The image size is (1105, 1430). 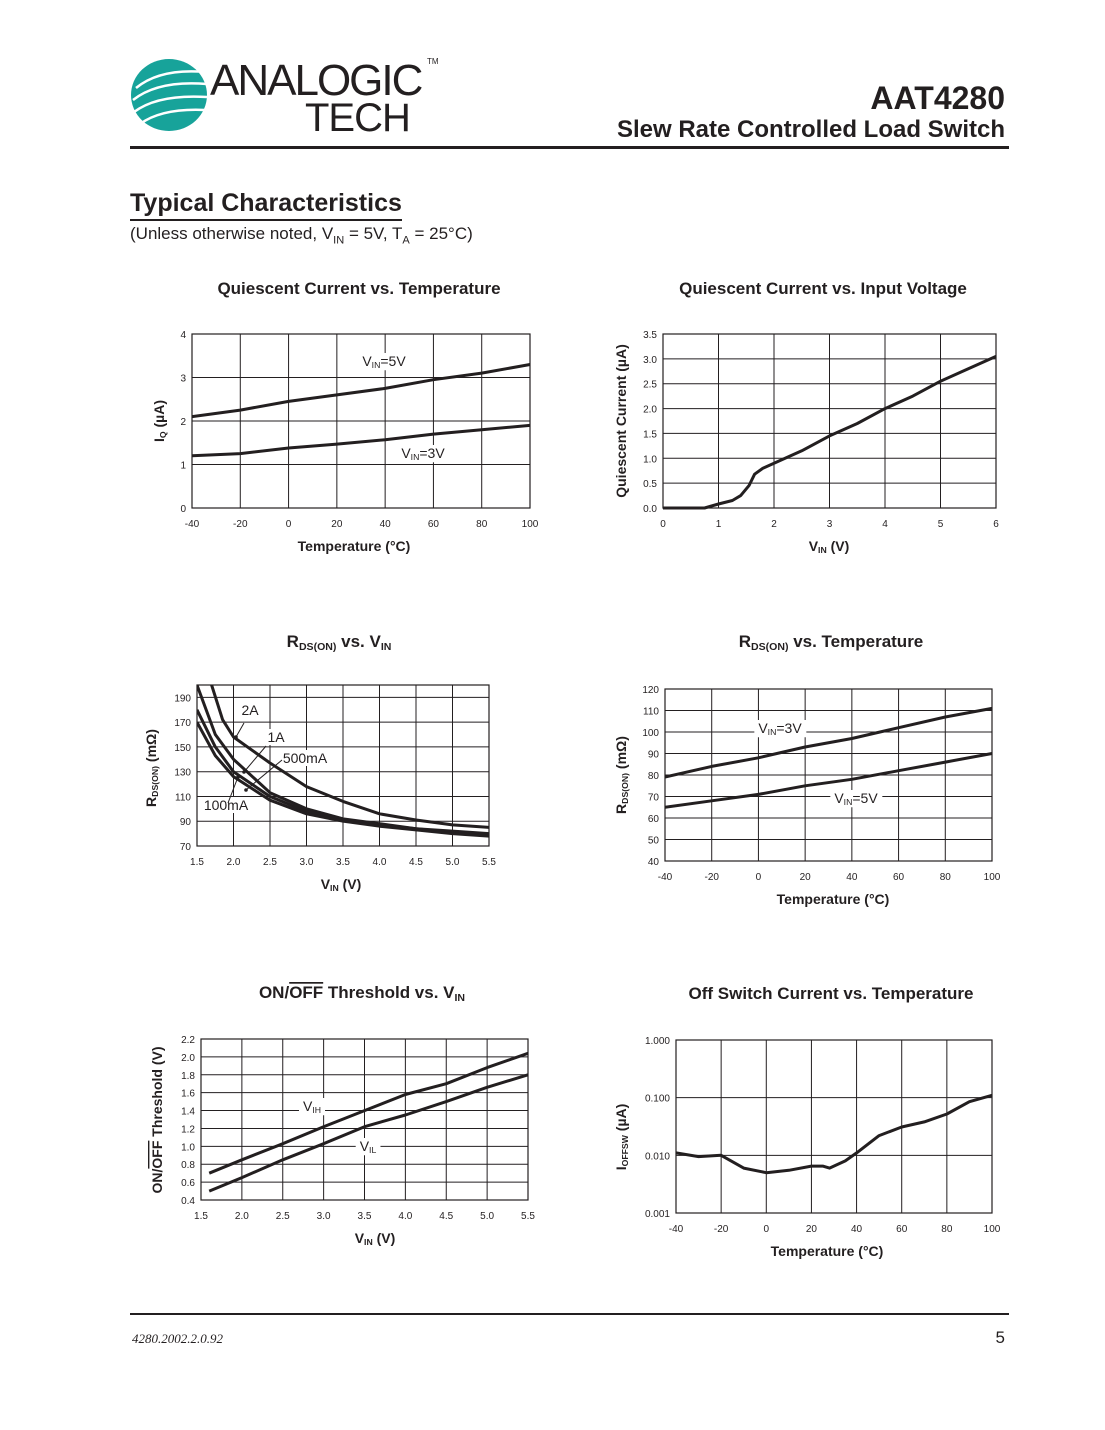 What do you see at coordinates (885, 524) in the screenshot?
I see `x-tick-label: 4` at bounding box center [885, 524].